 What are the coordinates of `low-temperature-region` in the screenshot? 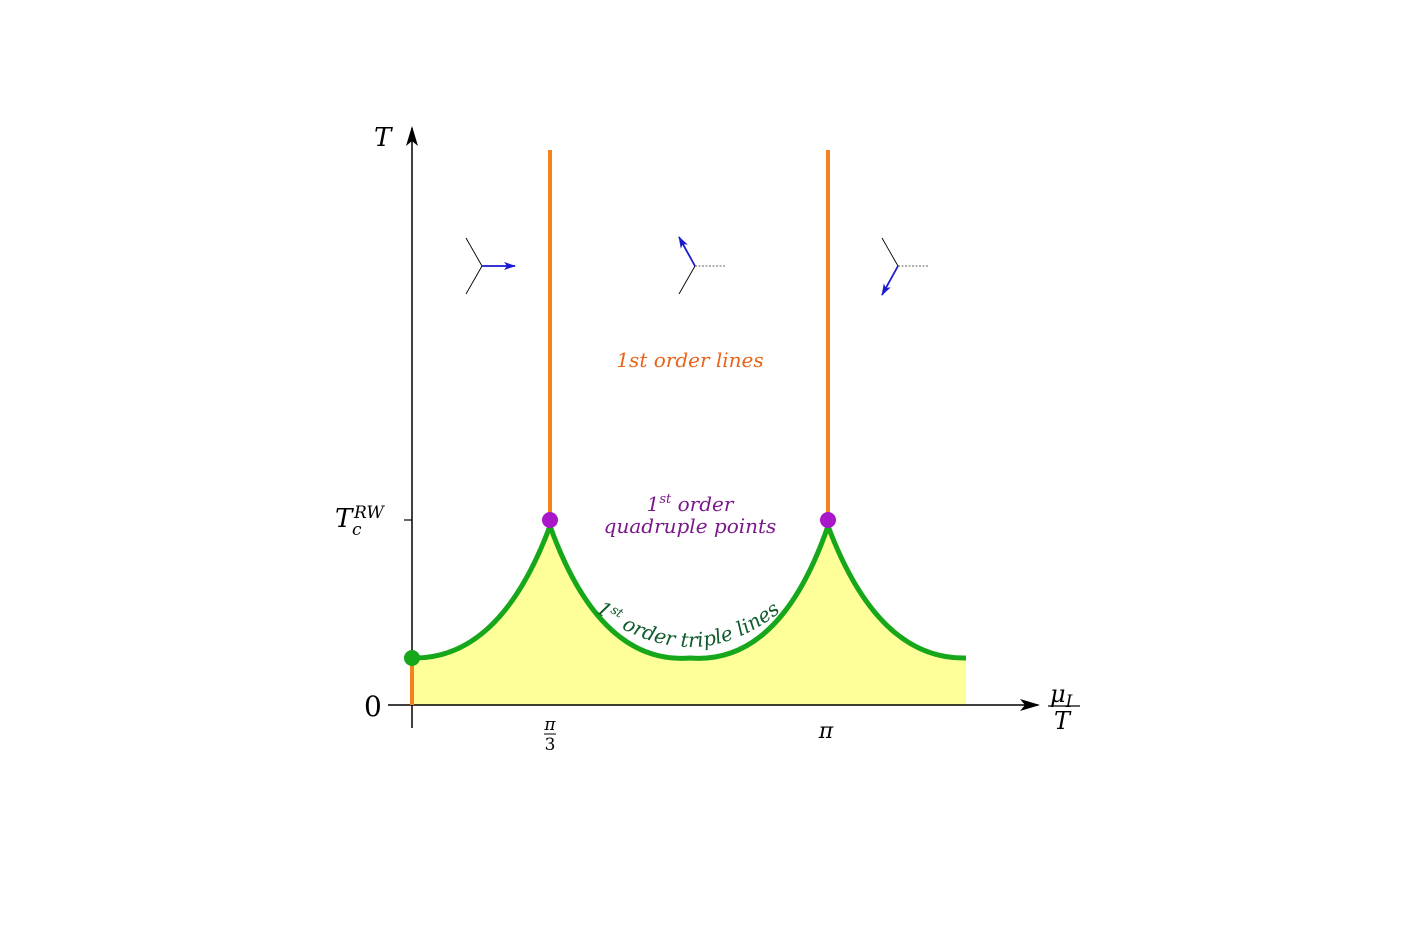 It's located at (689, 615).